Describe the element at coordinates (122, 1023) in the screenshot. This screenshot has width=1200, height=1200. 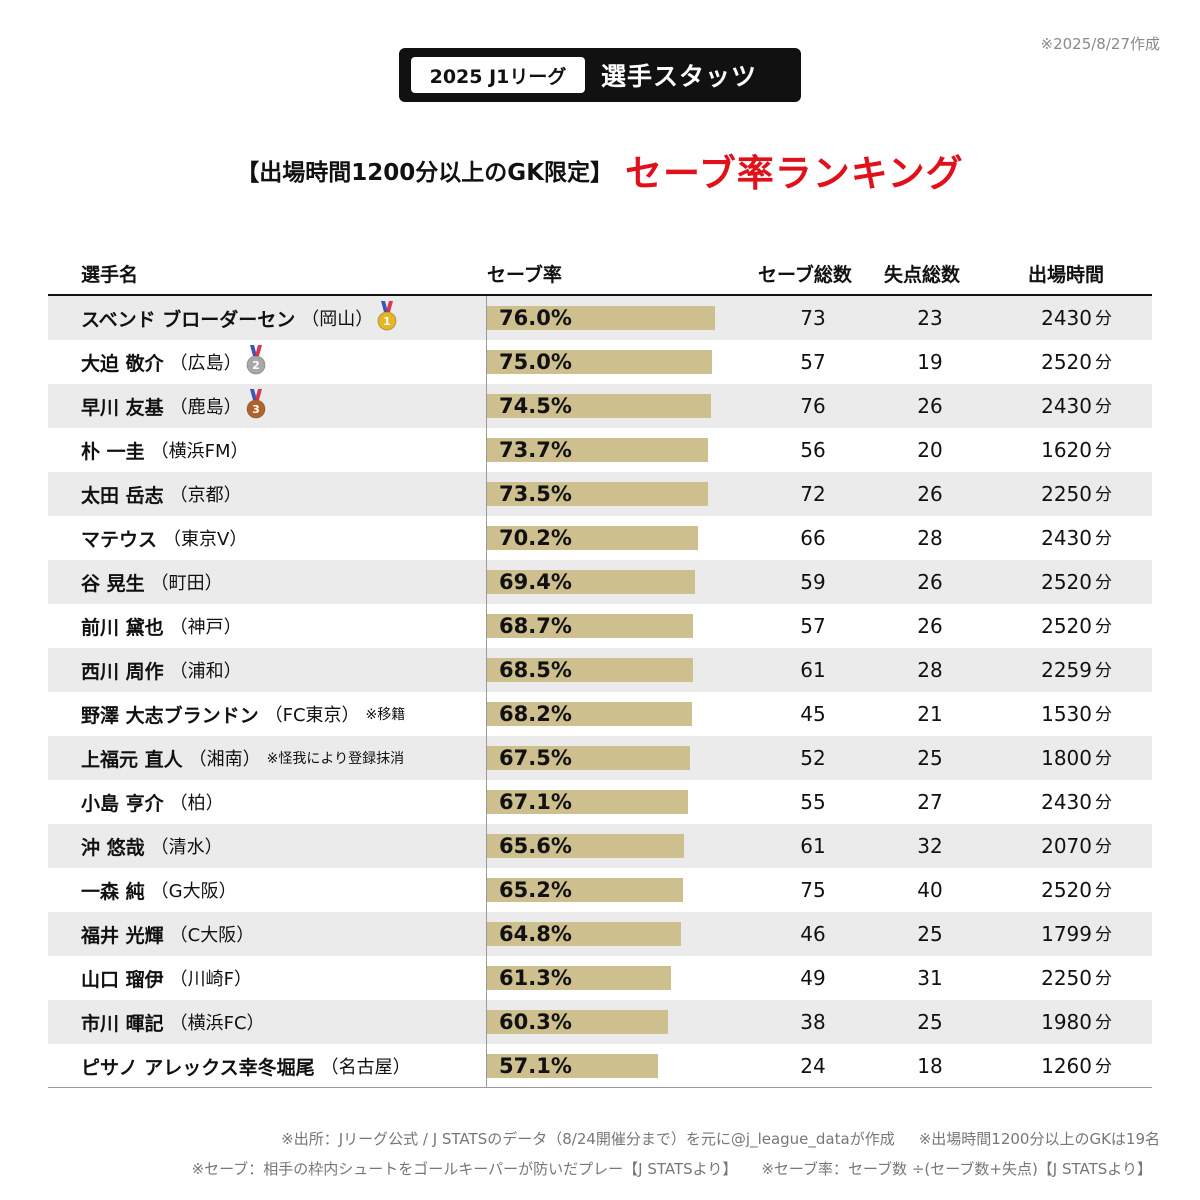
I see `player-name: 市川 暉記` at that location.